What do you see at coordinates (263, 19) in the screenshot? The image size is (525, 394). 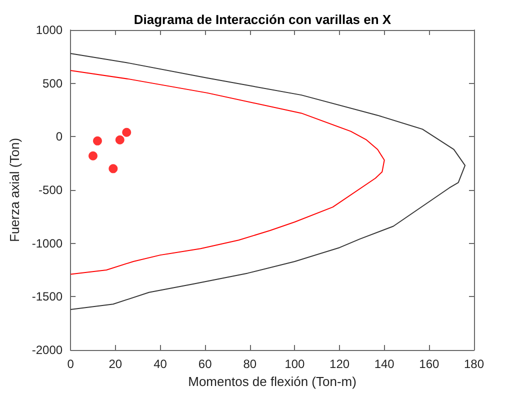 I see `chart-title: Diagrama de Interacción con varillas en X` at bounding box center [263, 19].